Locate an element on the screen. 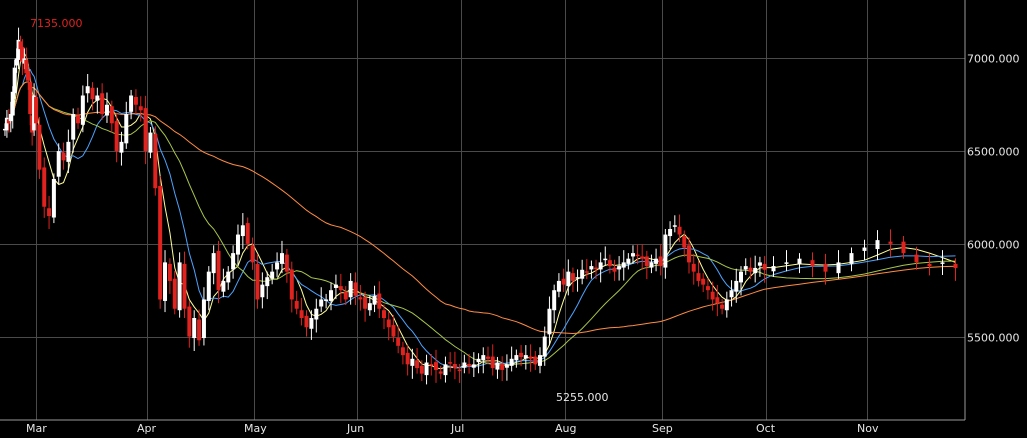  y-tick-labels: 7000.000 6500.000 6000.000 5500.000 is located at coordinates (993, 199).